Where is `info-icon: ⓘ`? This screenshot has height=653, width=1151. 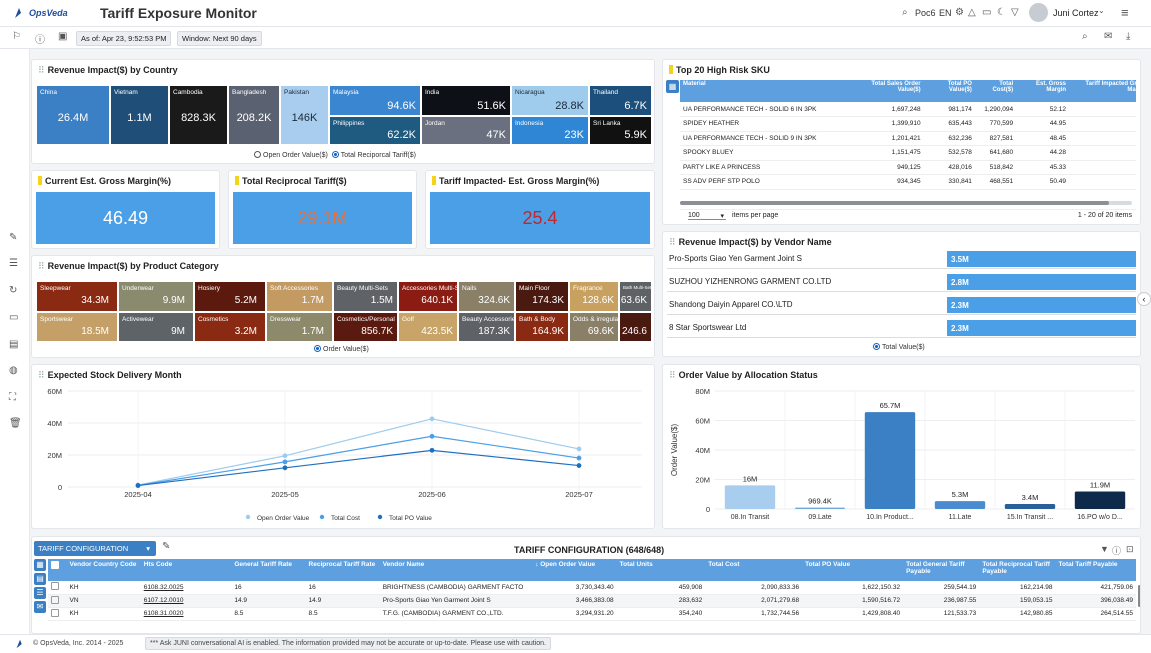
info-icon: ⓘ is located at coordinates (1117, 551).